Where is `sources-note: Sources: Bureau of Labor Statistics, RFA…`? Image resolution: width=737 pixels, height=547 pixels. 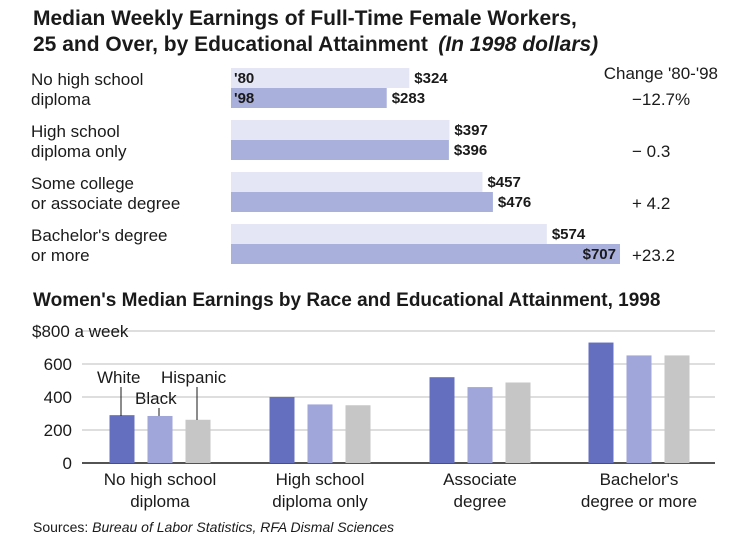 sources-note: Sources: Bureau of Labor Statistics, RFA… is located at coordinates (213, 527).